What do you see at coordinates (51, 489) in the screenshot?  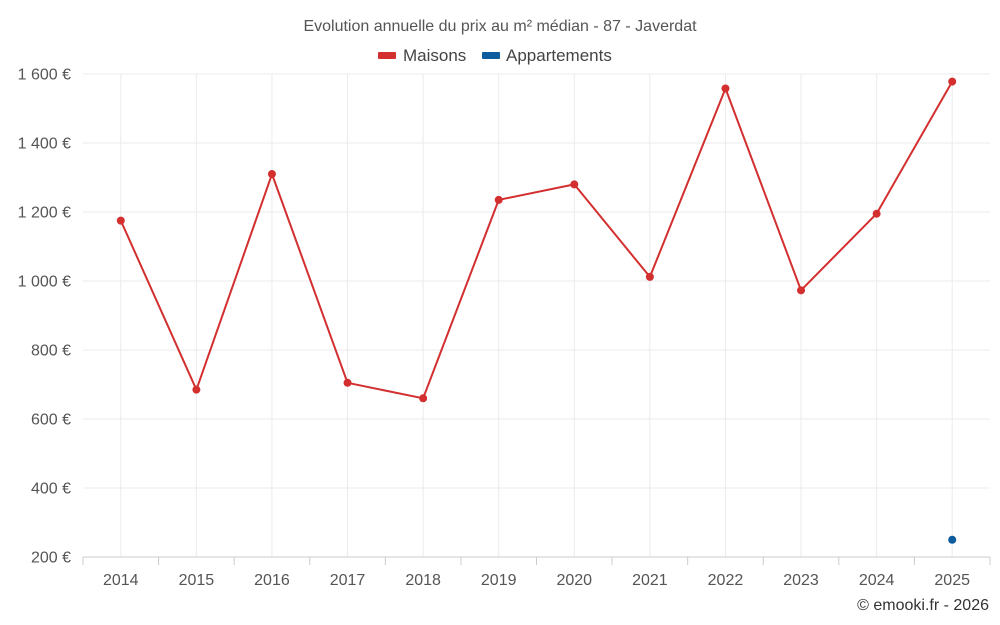 I see `y-tick-label: 400 €` at bounding box center [51, 489].